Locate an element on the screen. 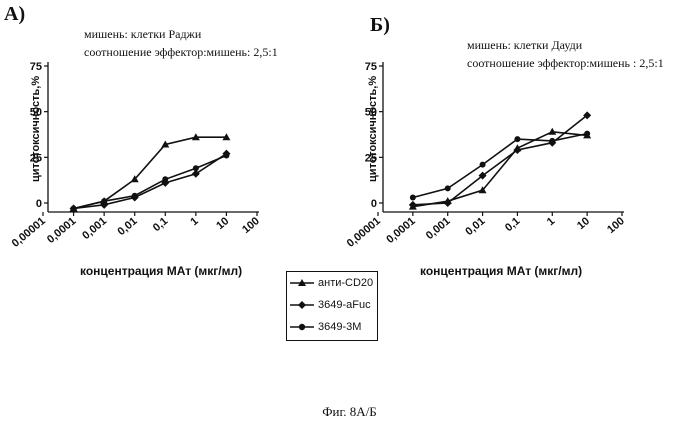 Image resolution: width=699 pixels, height=426 pixels. legend: анти-CD20 3649-aFuc 3649-3M is located at coordinates (332, 306).